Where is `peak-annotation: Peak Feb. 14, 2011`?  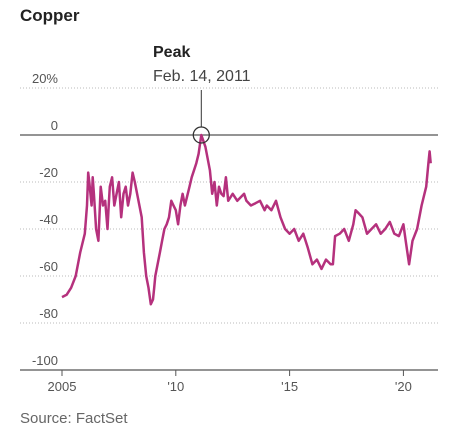
peak-annotation: Peak Feb. 14, 2011 is located at coordinates (202, 94).